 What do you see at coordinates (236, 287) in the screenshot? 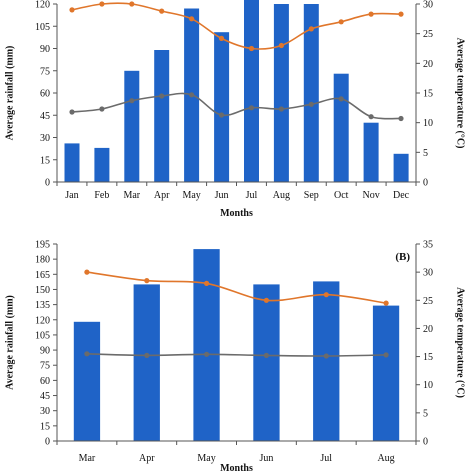
I see `chart2-max_temp-line` at bounding box center [236, 287].